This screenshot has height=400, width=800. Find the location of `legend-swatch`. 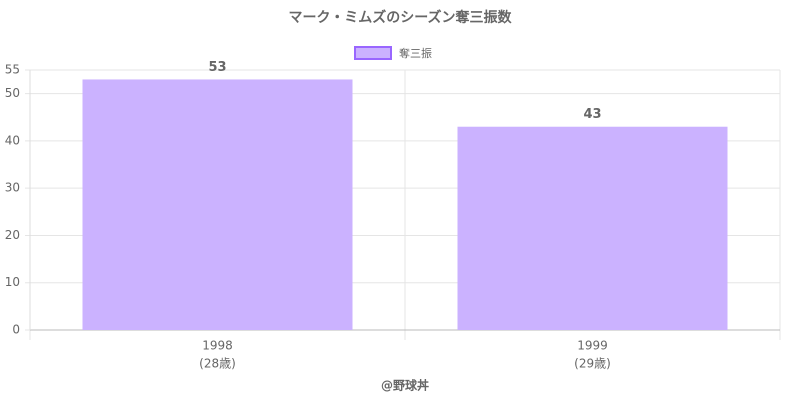

legend-swatch is located at coordinates (373, 53).